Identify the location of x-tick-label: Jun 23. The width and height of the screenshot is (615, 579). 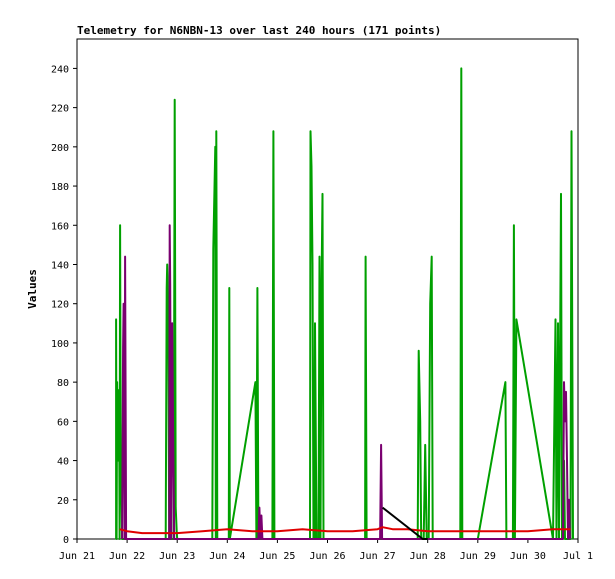
(177, 556).